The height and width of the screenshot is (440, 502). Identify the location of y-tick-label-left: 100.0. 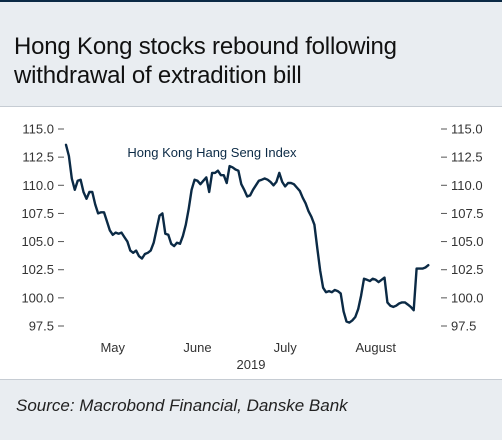
(37, 297).